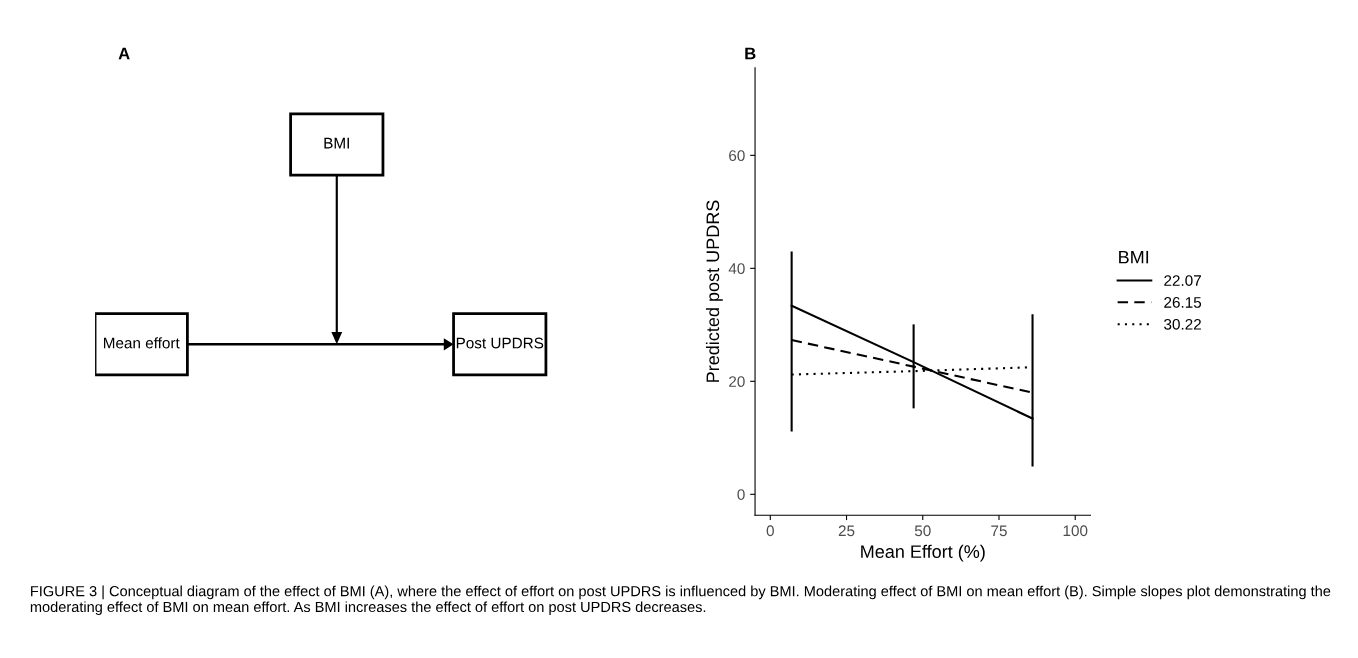 The image size is (1358, 658). I want to click on legend-label: 22.07, so click(1182, 280).